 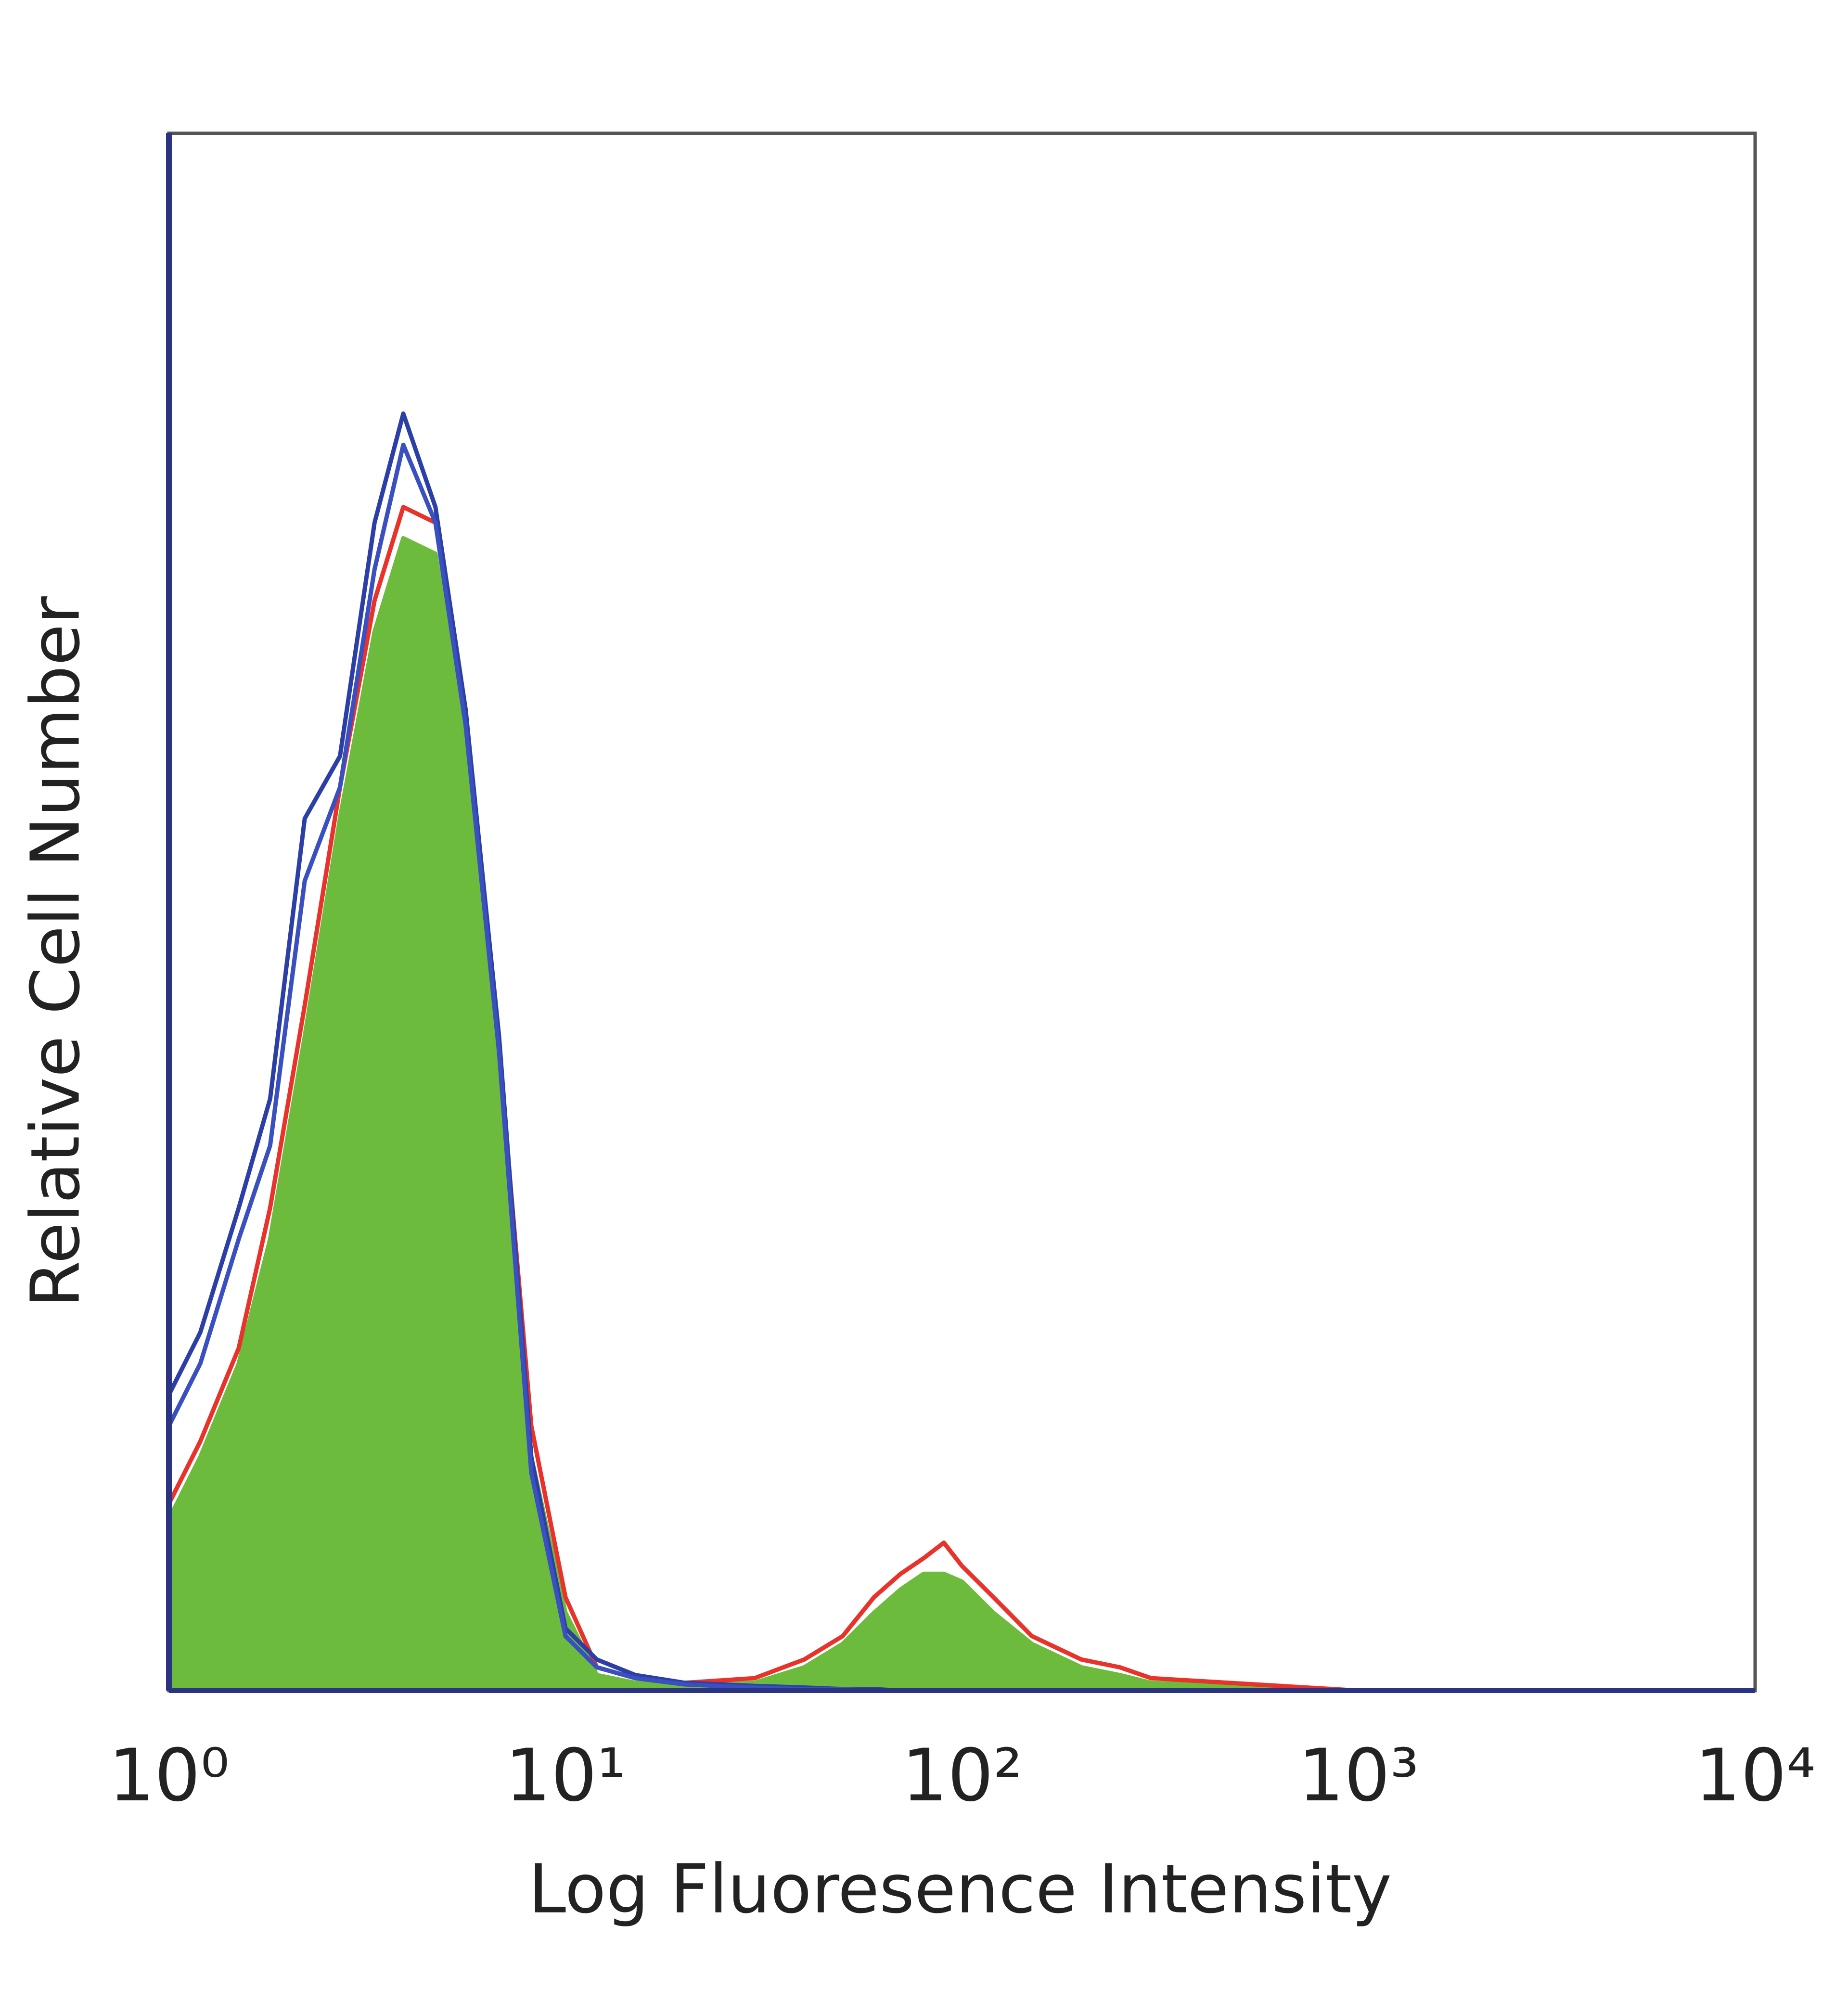 I want to click on x-tick-label: 10², so click(x=961, y=1776).